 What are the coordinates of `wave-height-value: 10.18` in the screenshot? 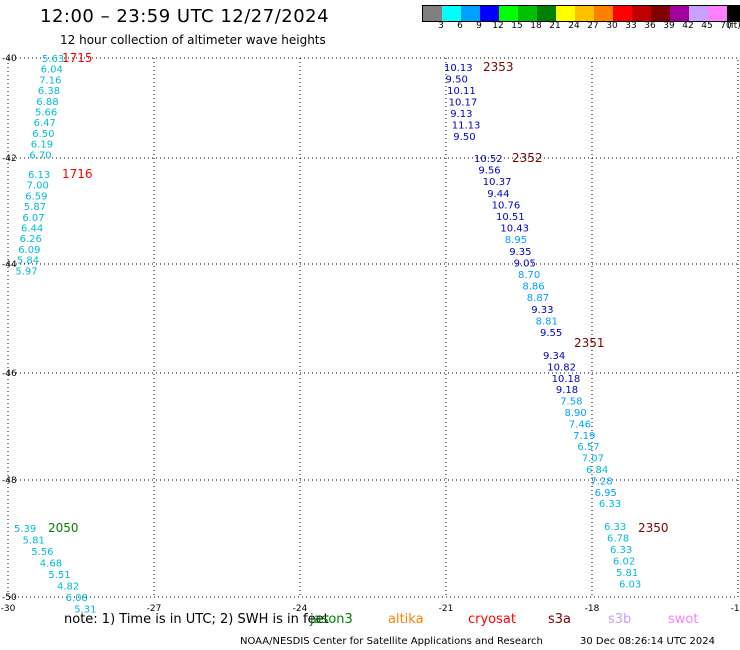 It's located at (566, 379).